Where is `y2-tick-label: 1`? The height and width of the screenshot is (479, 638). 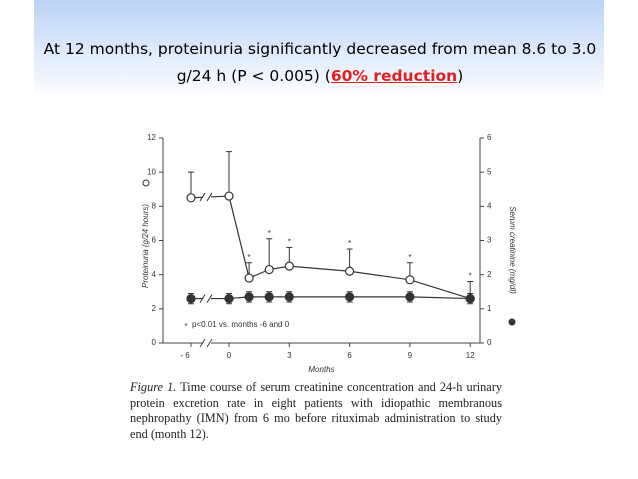 y2-tick-label: 1 is located at coordinates (489, 308).